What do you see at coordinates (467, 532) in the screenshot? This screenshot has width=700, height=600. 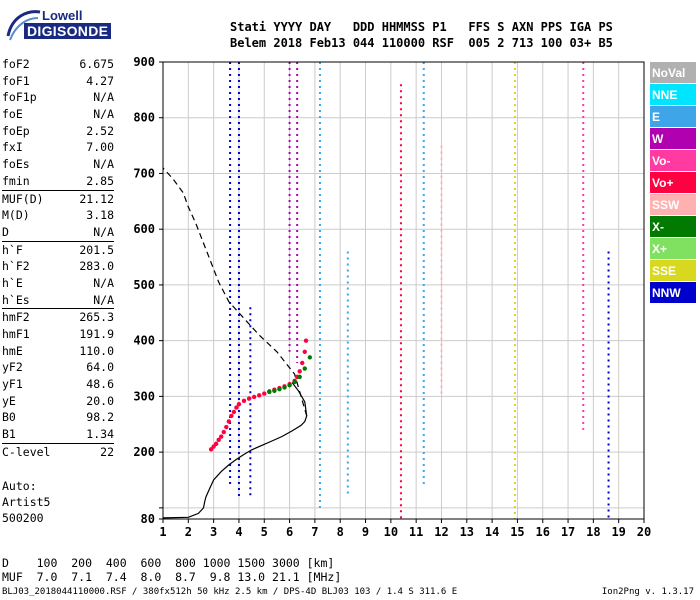 I see `x-tick-label: 13` at bounding box center [467, 532].